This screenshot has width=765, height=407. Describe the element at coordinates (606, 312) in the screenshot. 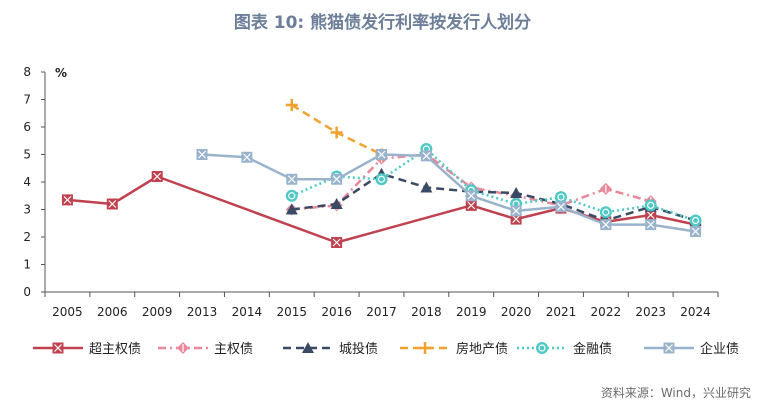

I see `x-tick-label: 2022` at that location.